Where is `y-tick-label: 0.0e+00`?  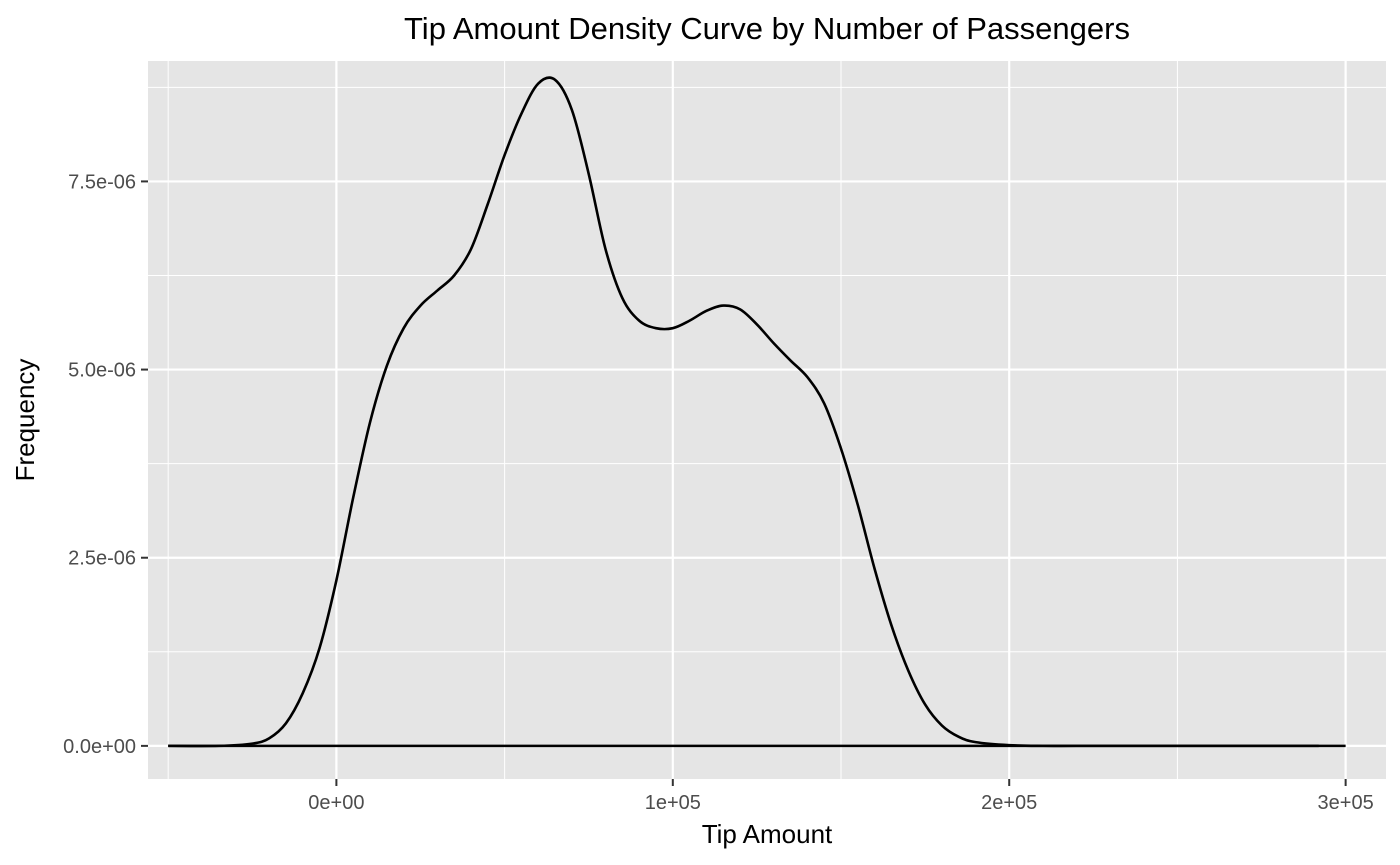
y-tick-label: 0.0e+00 is located at coordinates (99, 747).